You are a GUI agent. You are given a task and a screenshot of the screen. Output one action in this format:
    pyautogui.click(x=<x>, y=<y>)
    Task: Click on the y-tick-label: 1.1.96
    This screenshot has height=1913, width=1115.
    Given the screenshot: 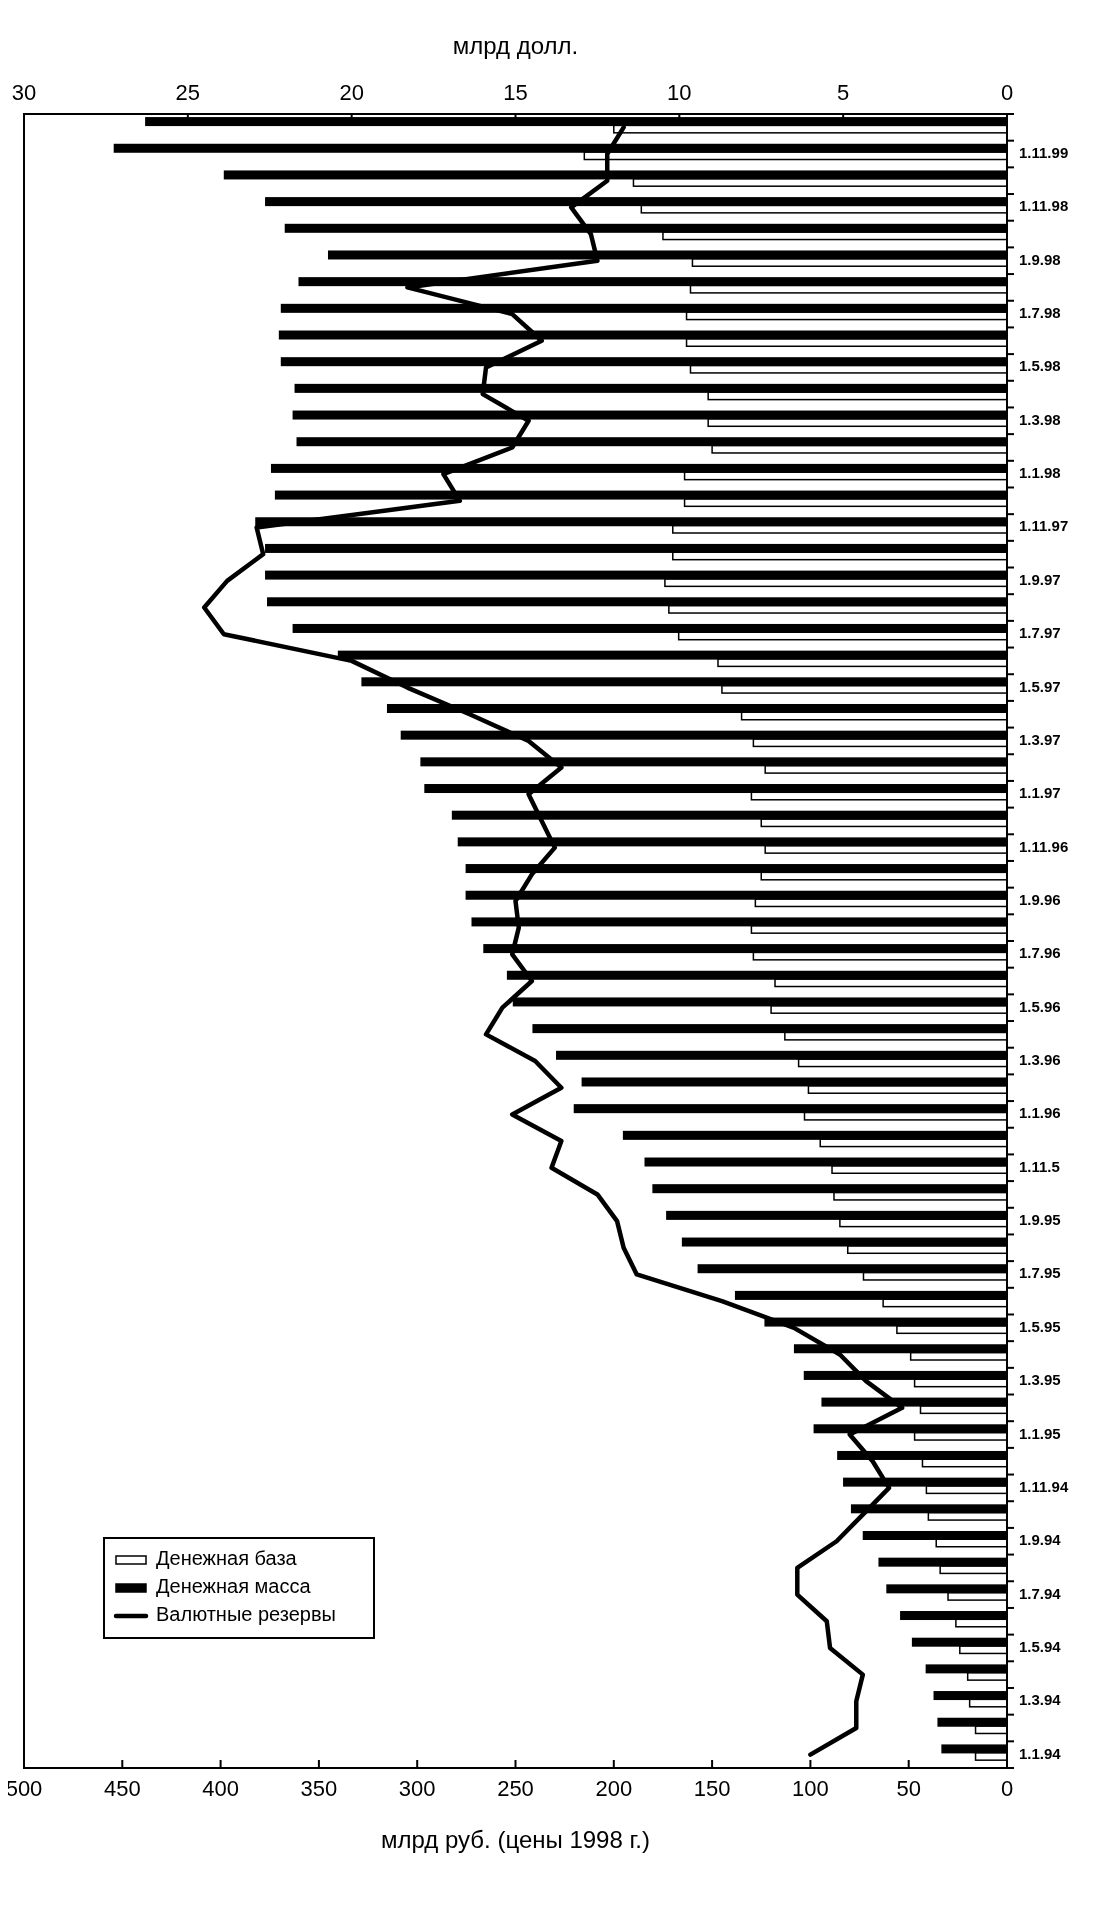 What is the action you would take?
    pyautogui.click(x=1040, y=1113)
    